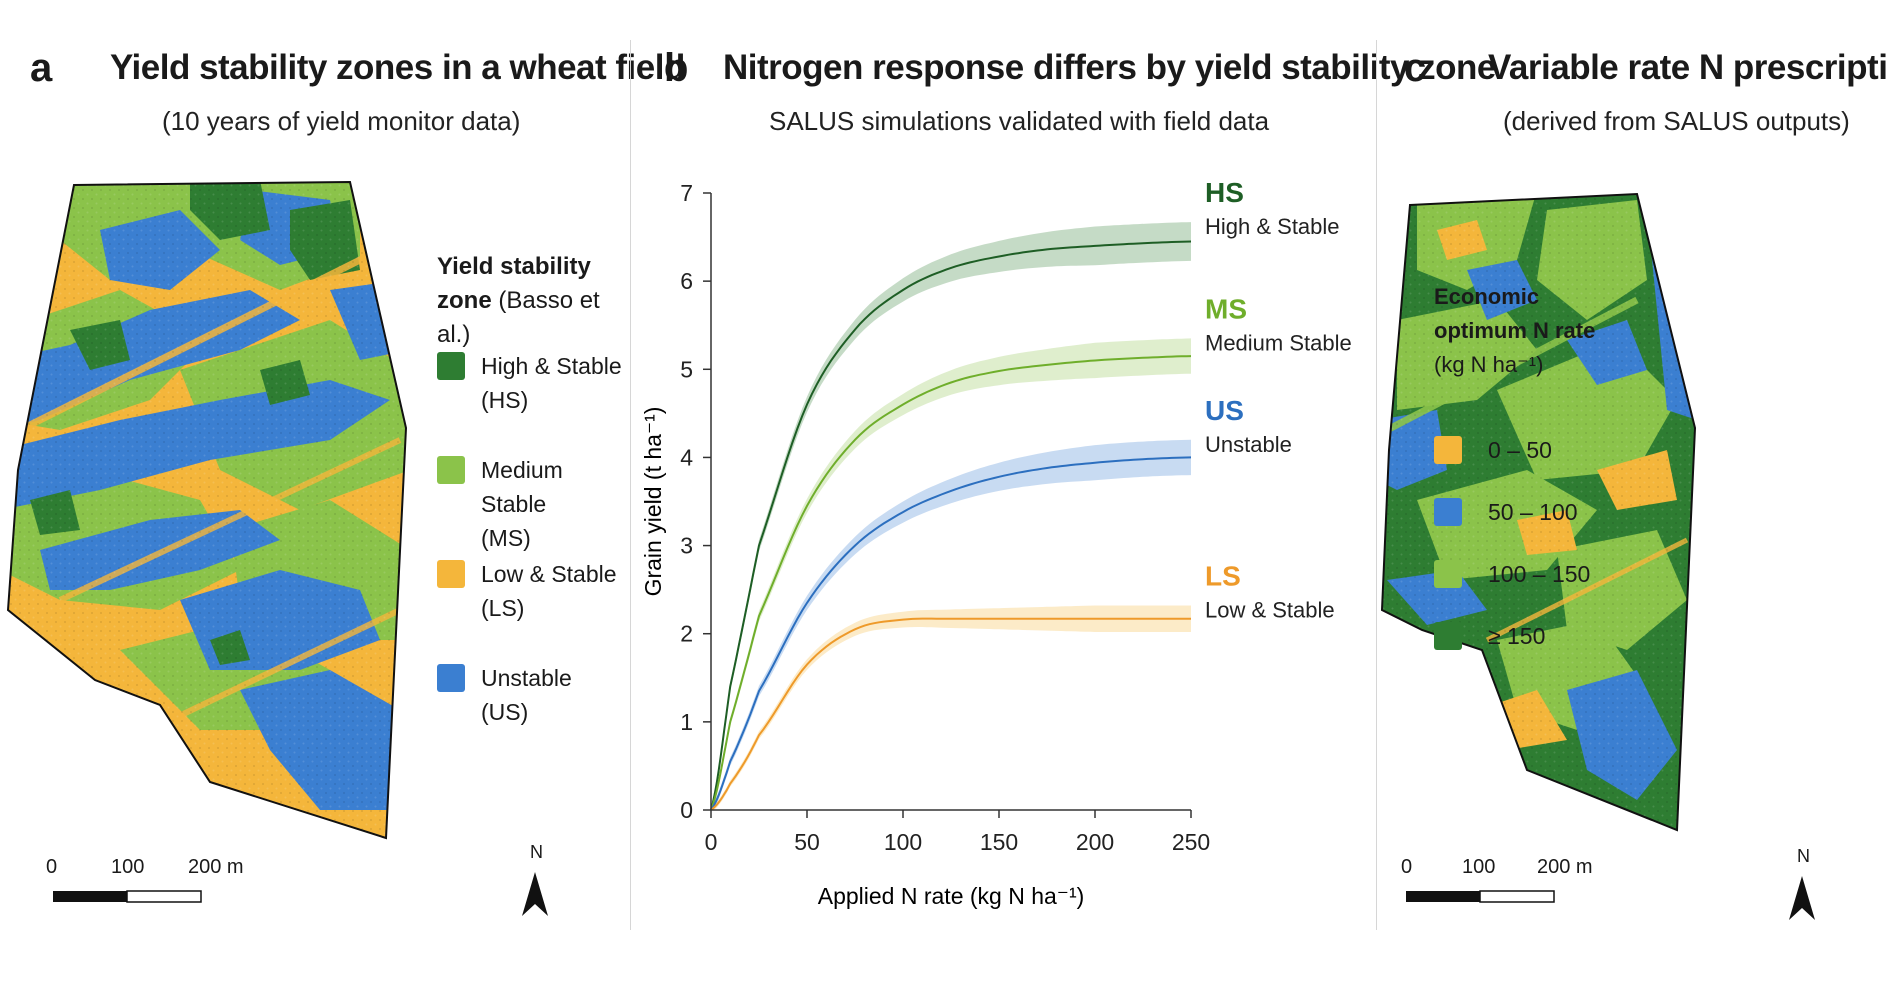 The image size is (1888, 991). What do you see at coordinates (1191, 842) in the screenshot?
I see `x-tick-label: 250` at bounding box center [1191, 842].